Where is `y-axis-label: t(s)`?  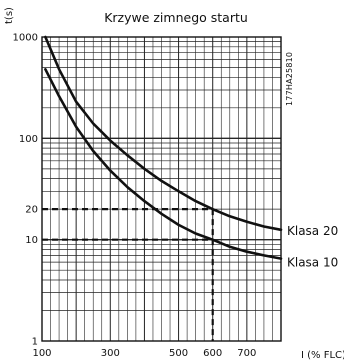
y-axis-label: t(s) is located at coordinates (9, 15).